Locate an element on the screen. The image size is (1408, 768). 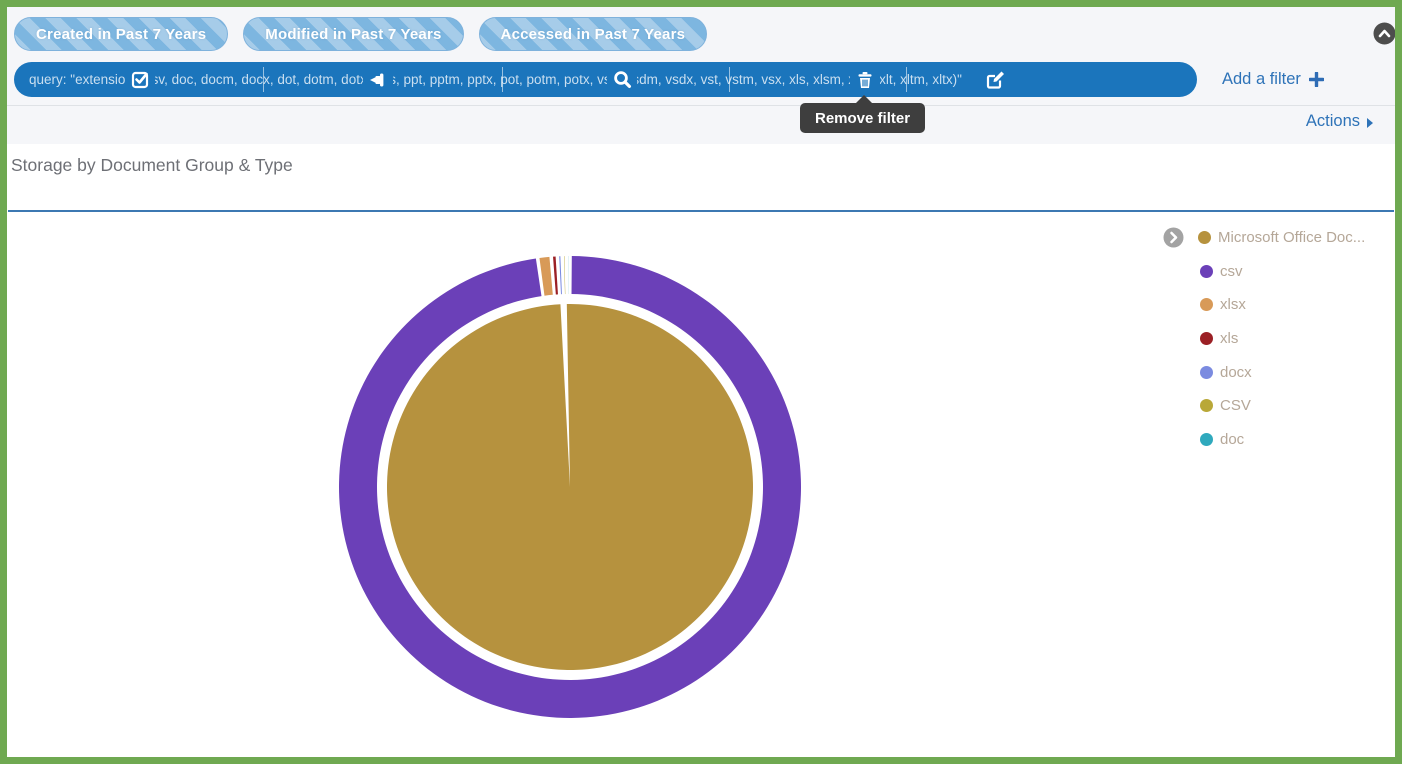
legend-item-xlsx: xlsx is located at coordinates (1264, 305).